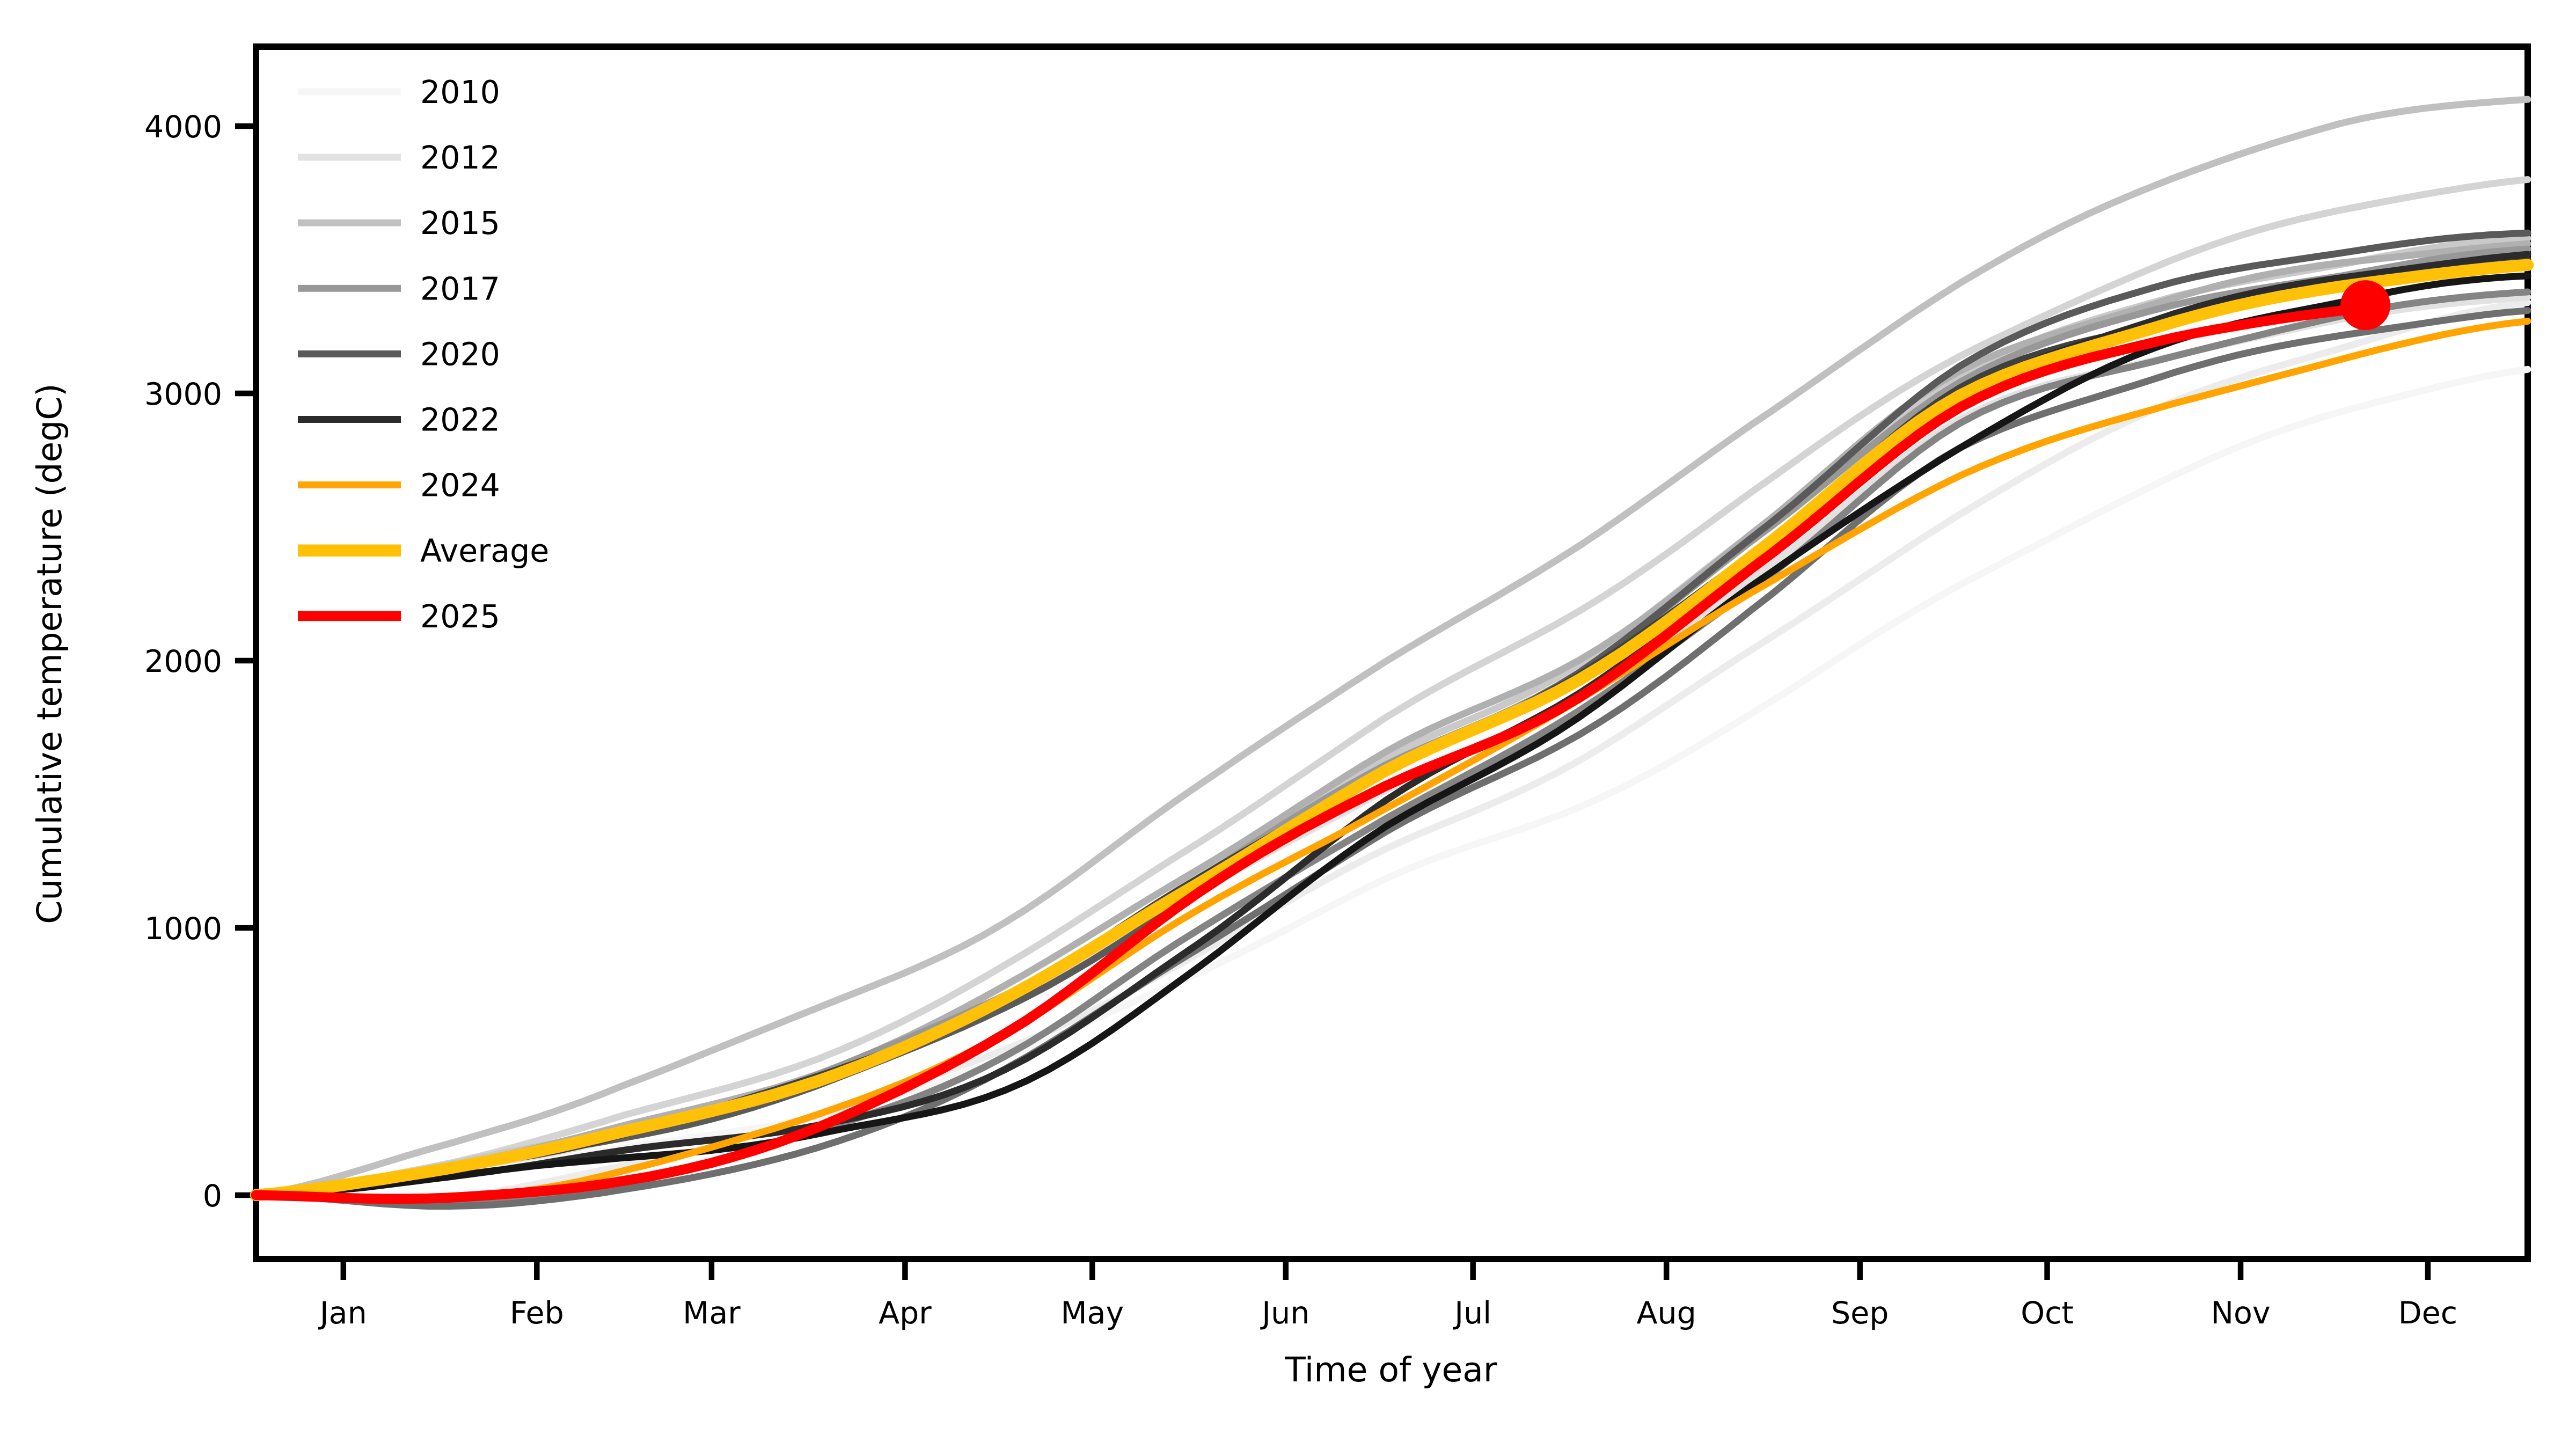 The width and height of the screenshot is (2576, 1449). Describe the element at coordinates (2240, 1313) in the screenshot. I see `x-tick-label-Nov: Nov` at that location.